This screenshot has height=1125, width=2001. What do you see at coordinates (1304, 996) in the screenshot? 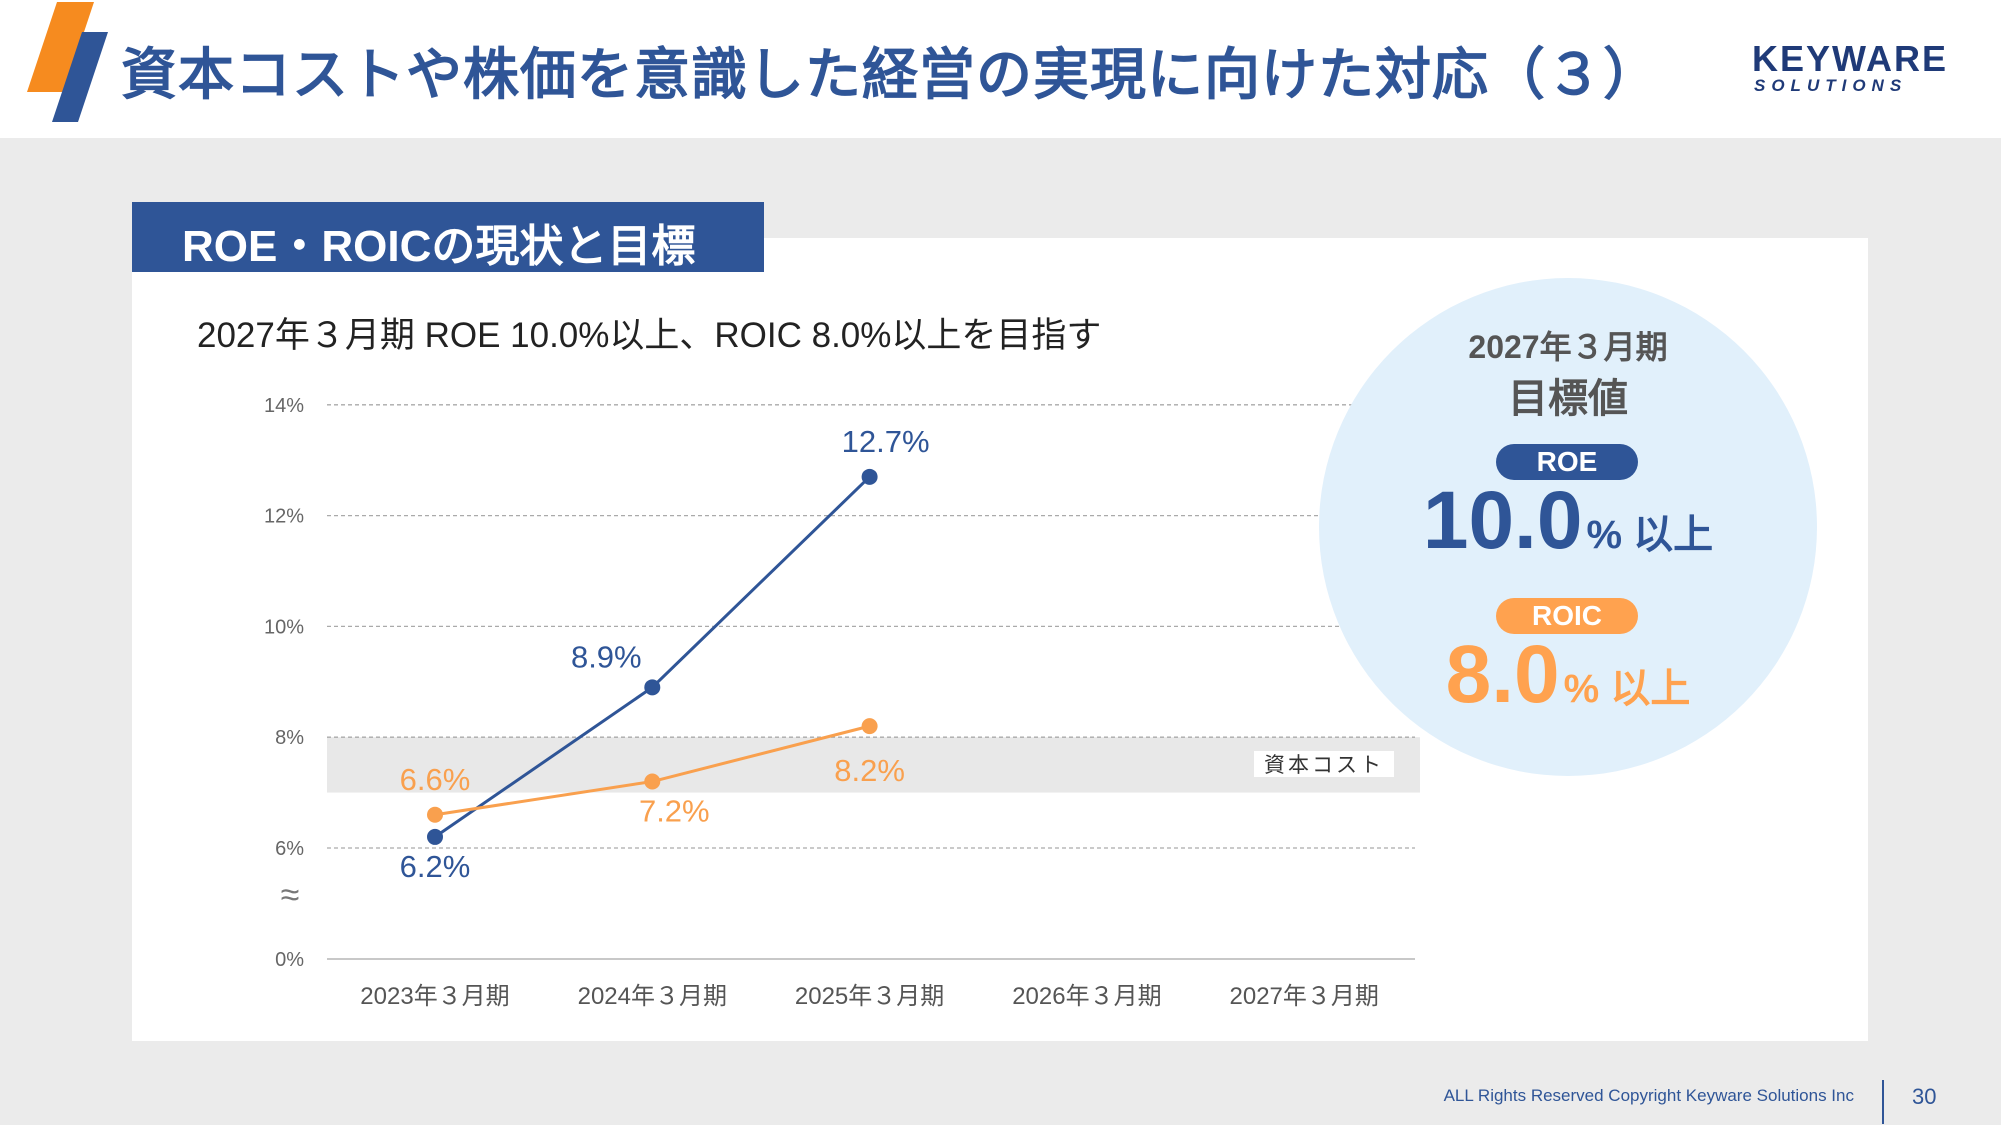
I see `x-tick-label: 2027年３月期` at bounding box center [1304, 996].